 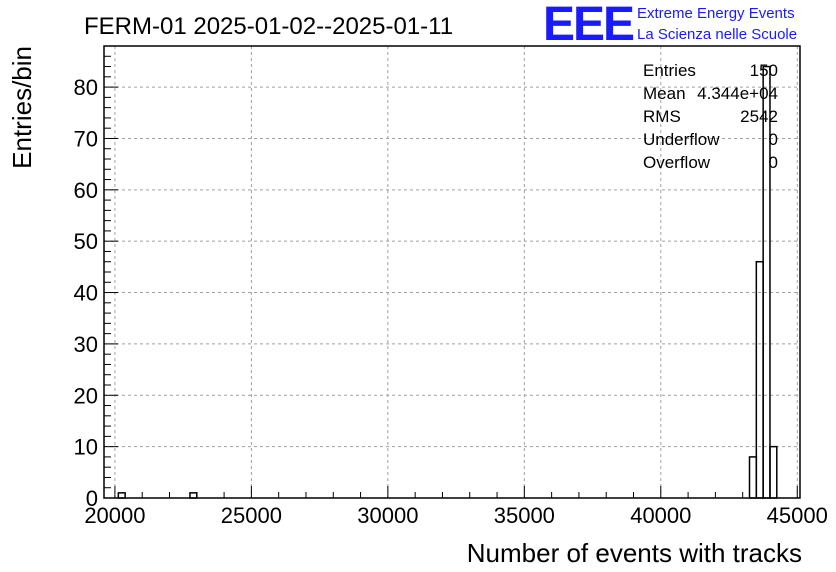 I want to click on y-tick-label-7: 70, so click(x=86, y=138).